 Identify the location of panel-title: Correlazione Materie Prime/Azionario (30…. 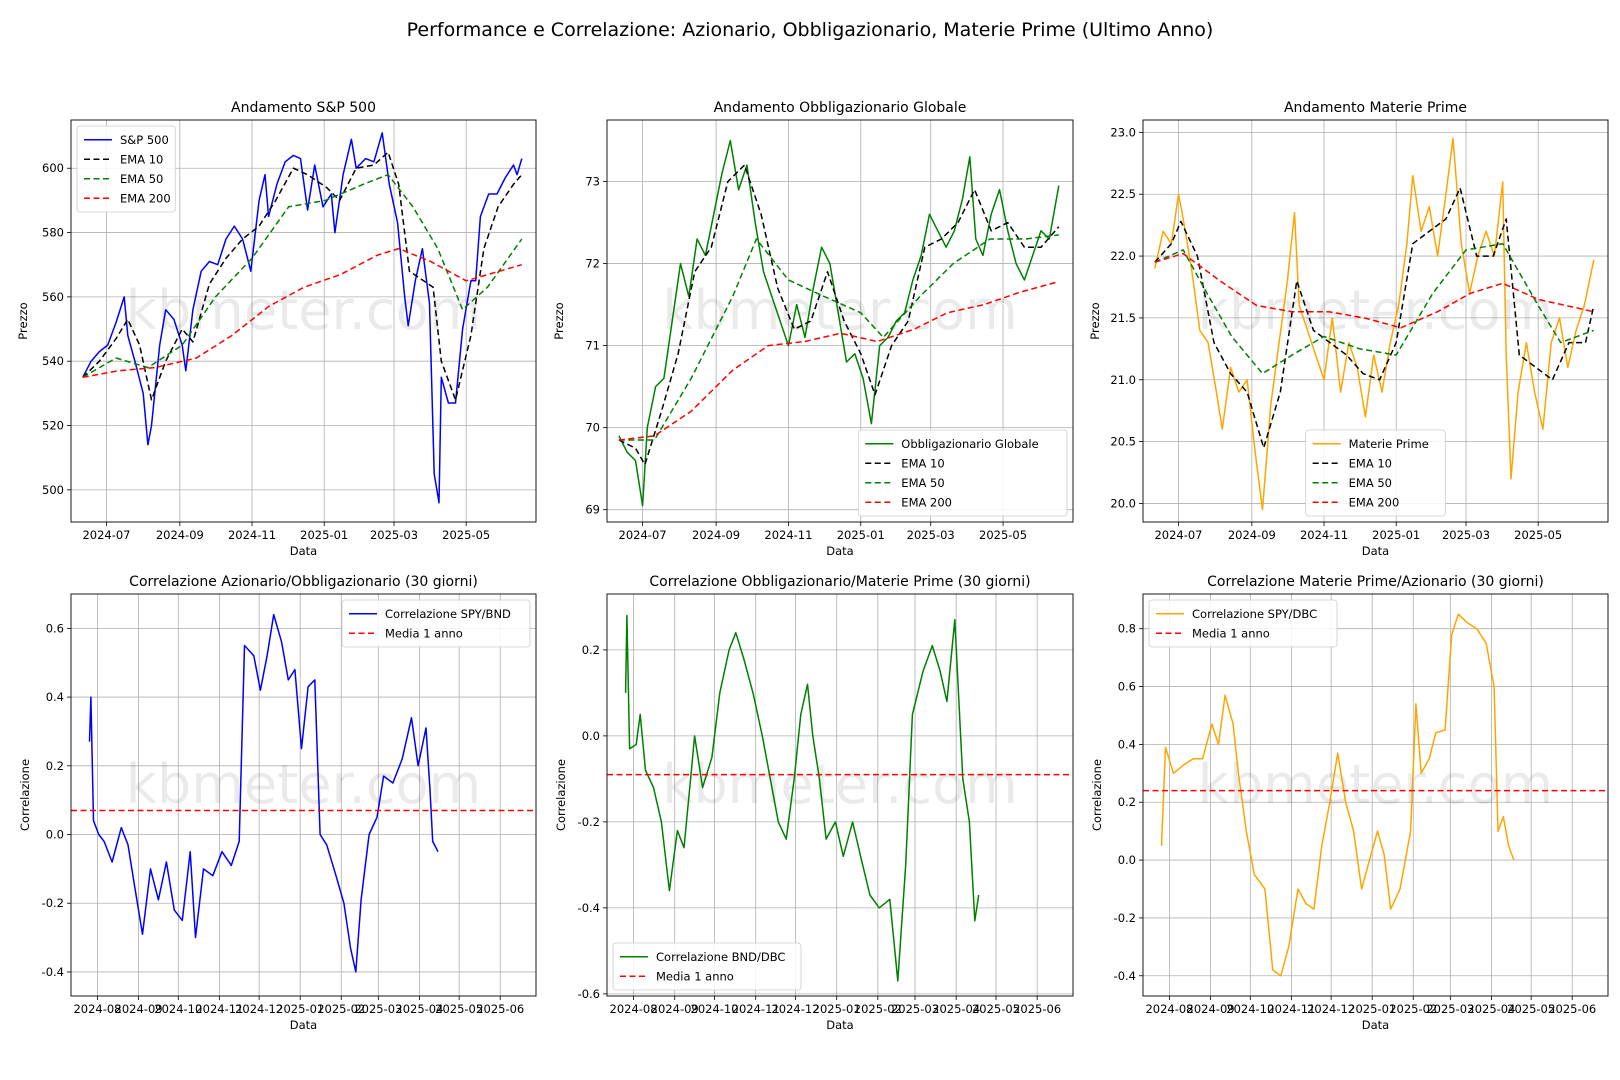
(1375, 582).